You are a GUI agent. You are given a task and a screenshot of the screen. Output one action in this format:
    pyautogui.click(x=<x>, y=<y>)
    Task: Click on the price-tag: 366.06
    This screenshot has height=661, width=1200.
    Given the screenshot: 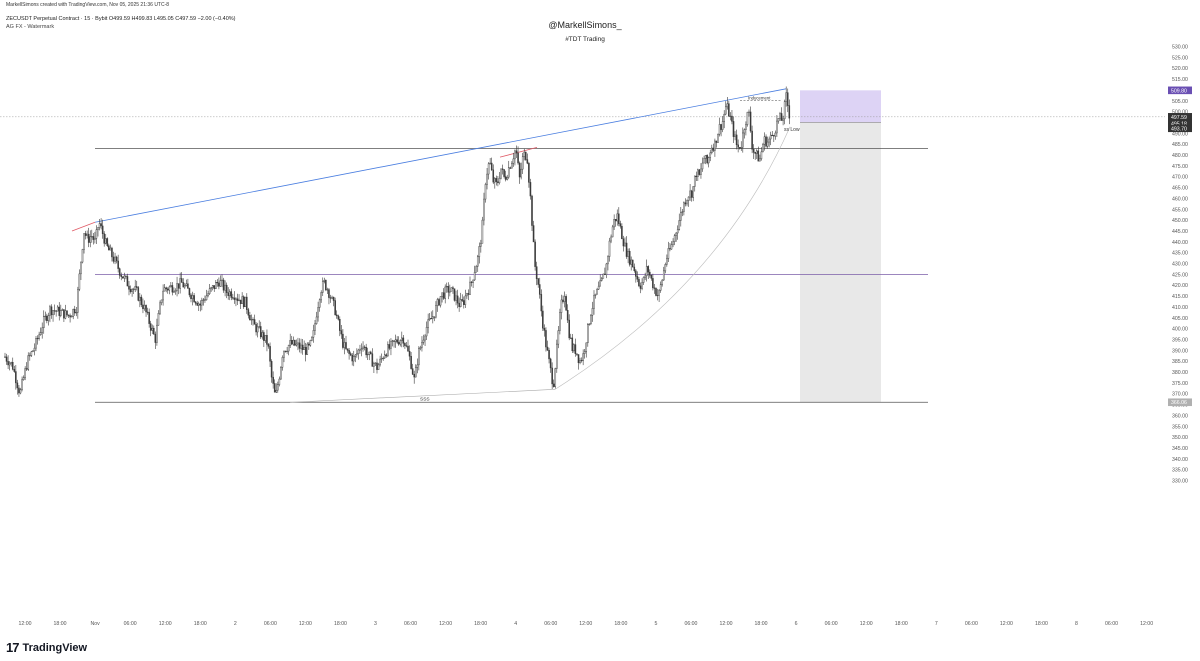 What is the action you would take?
    pyautogui.click(x=1180, y=402)
    